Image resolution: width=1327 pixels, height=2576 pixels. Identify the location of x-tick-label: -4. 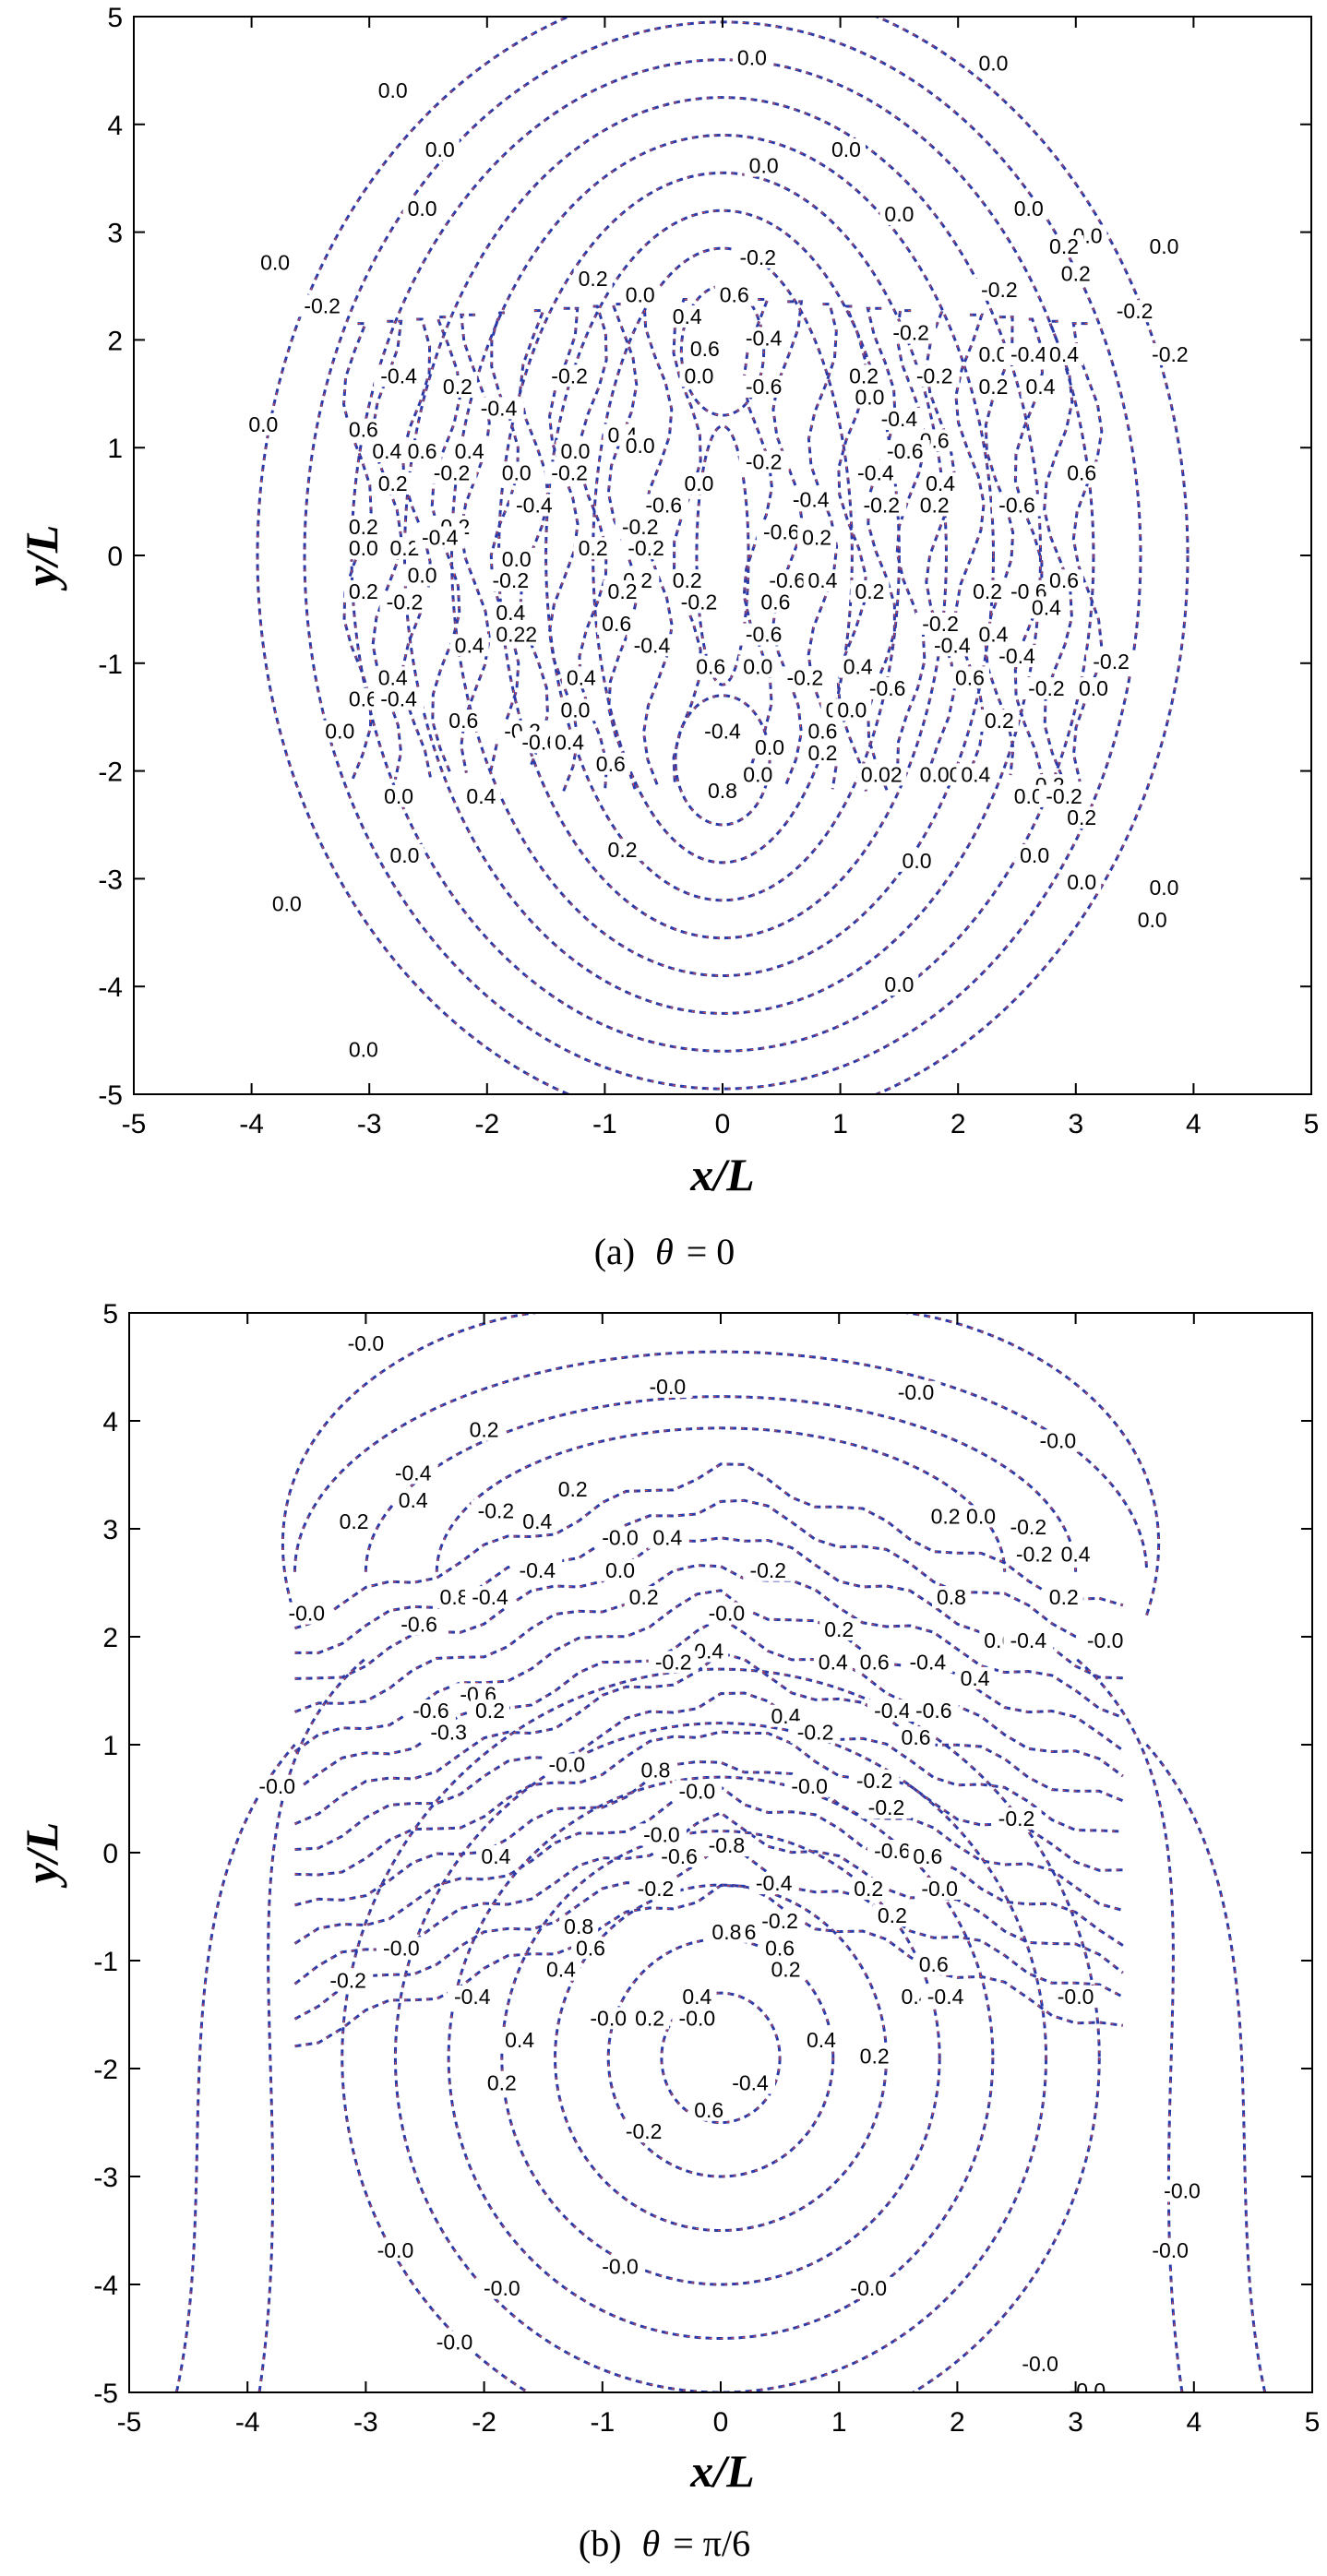
(251, 1124).